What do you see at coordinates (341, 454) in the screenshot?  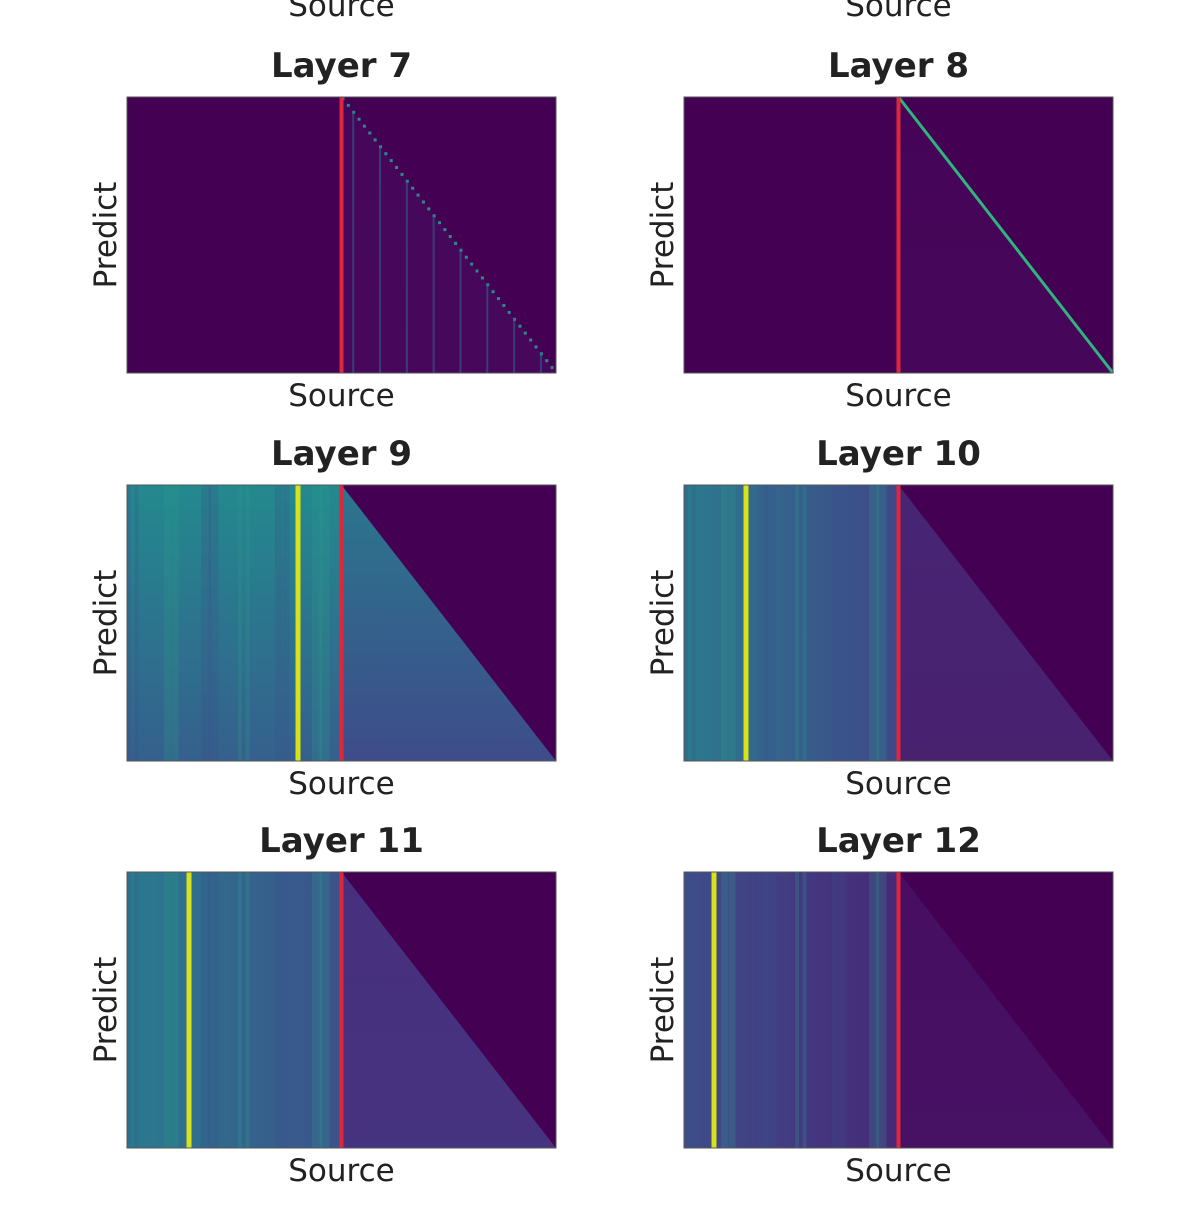 I see `panel-title: Layer 9` at bounding box center [341, 454].